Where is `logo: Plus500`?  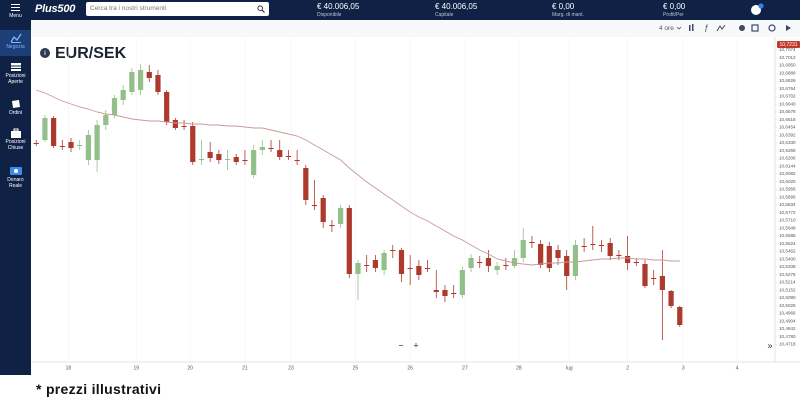
logo: Plus500 is located at coordinates (55, 9).